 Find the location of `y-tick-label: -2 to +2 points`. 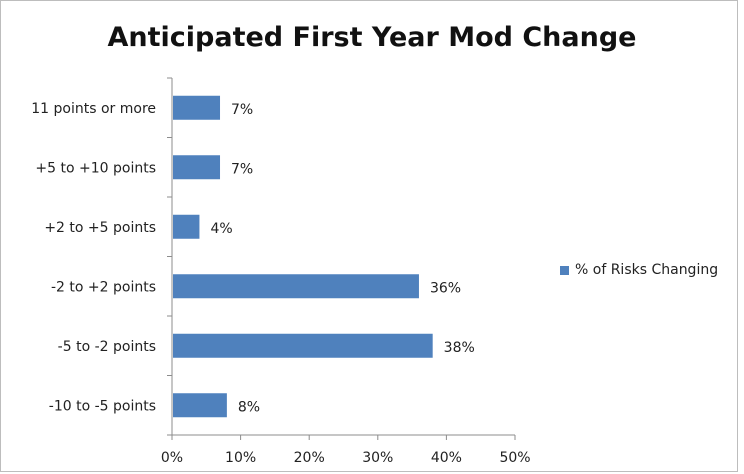

y-tick-label: -2 to +2 points is located at coordinates (103, 287).